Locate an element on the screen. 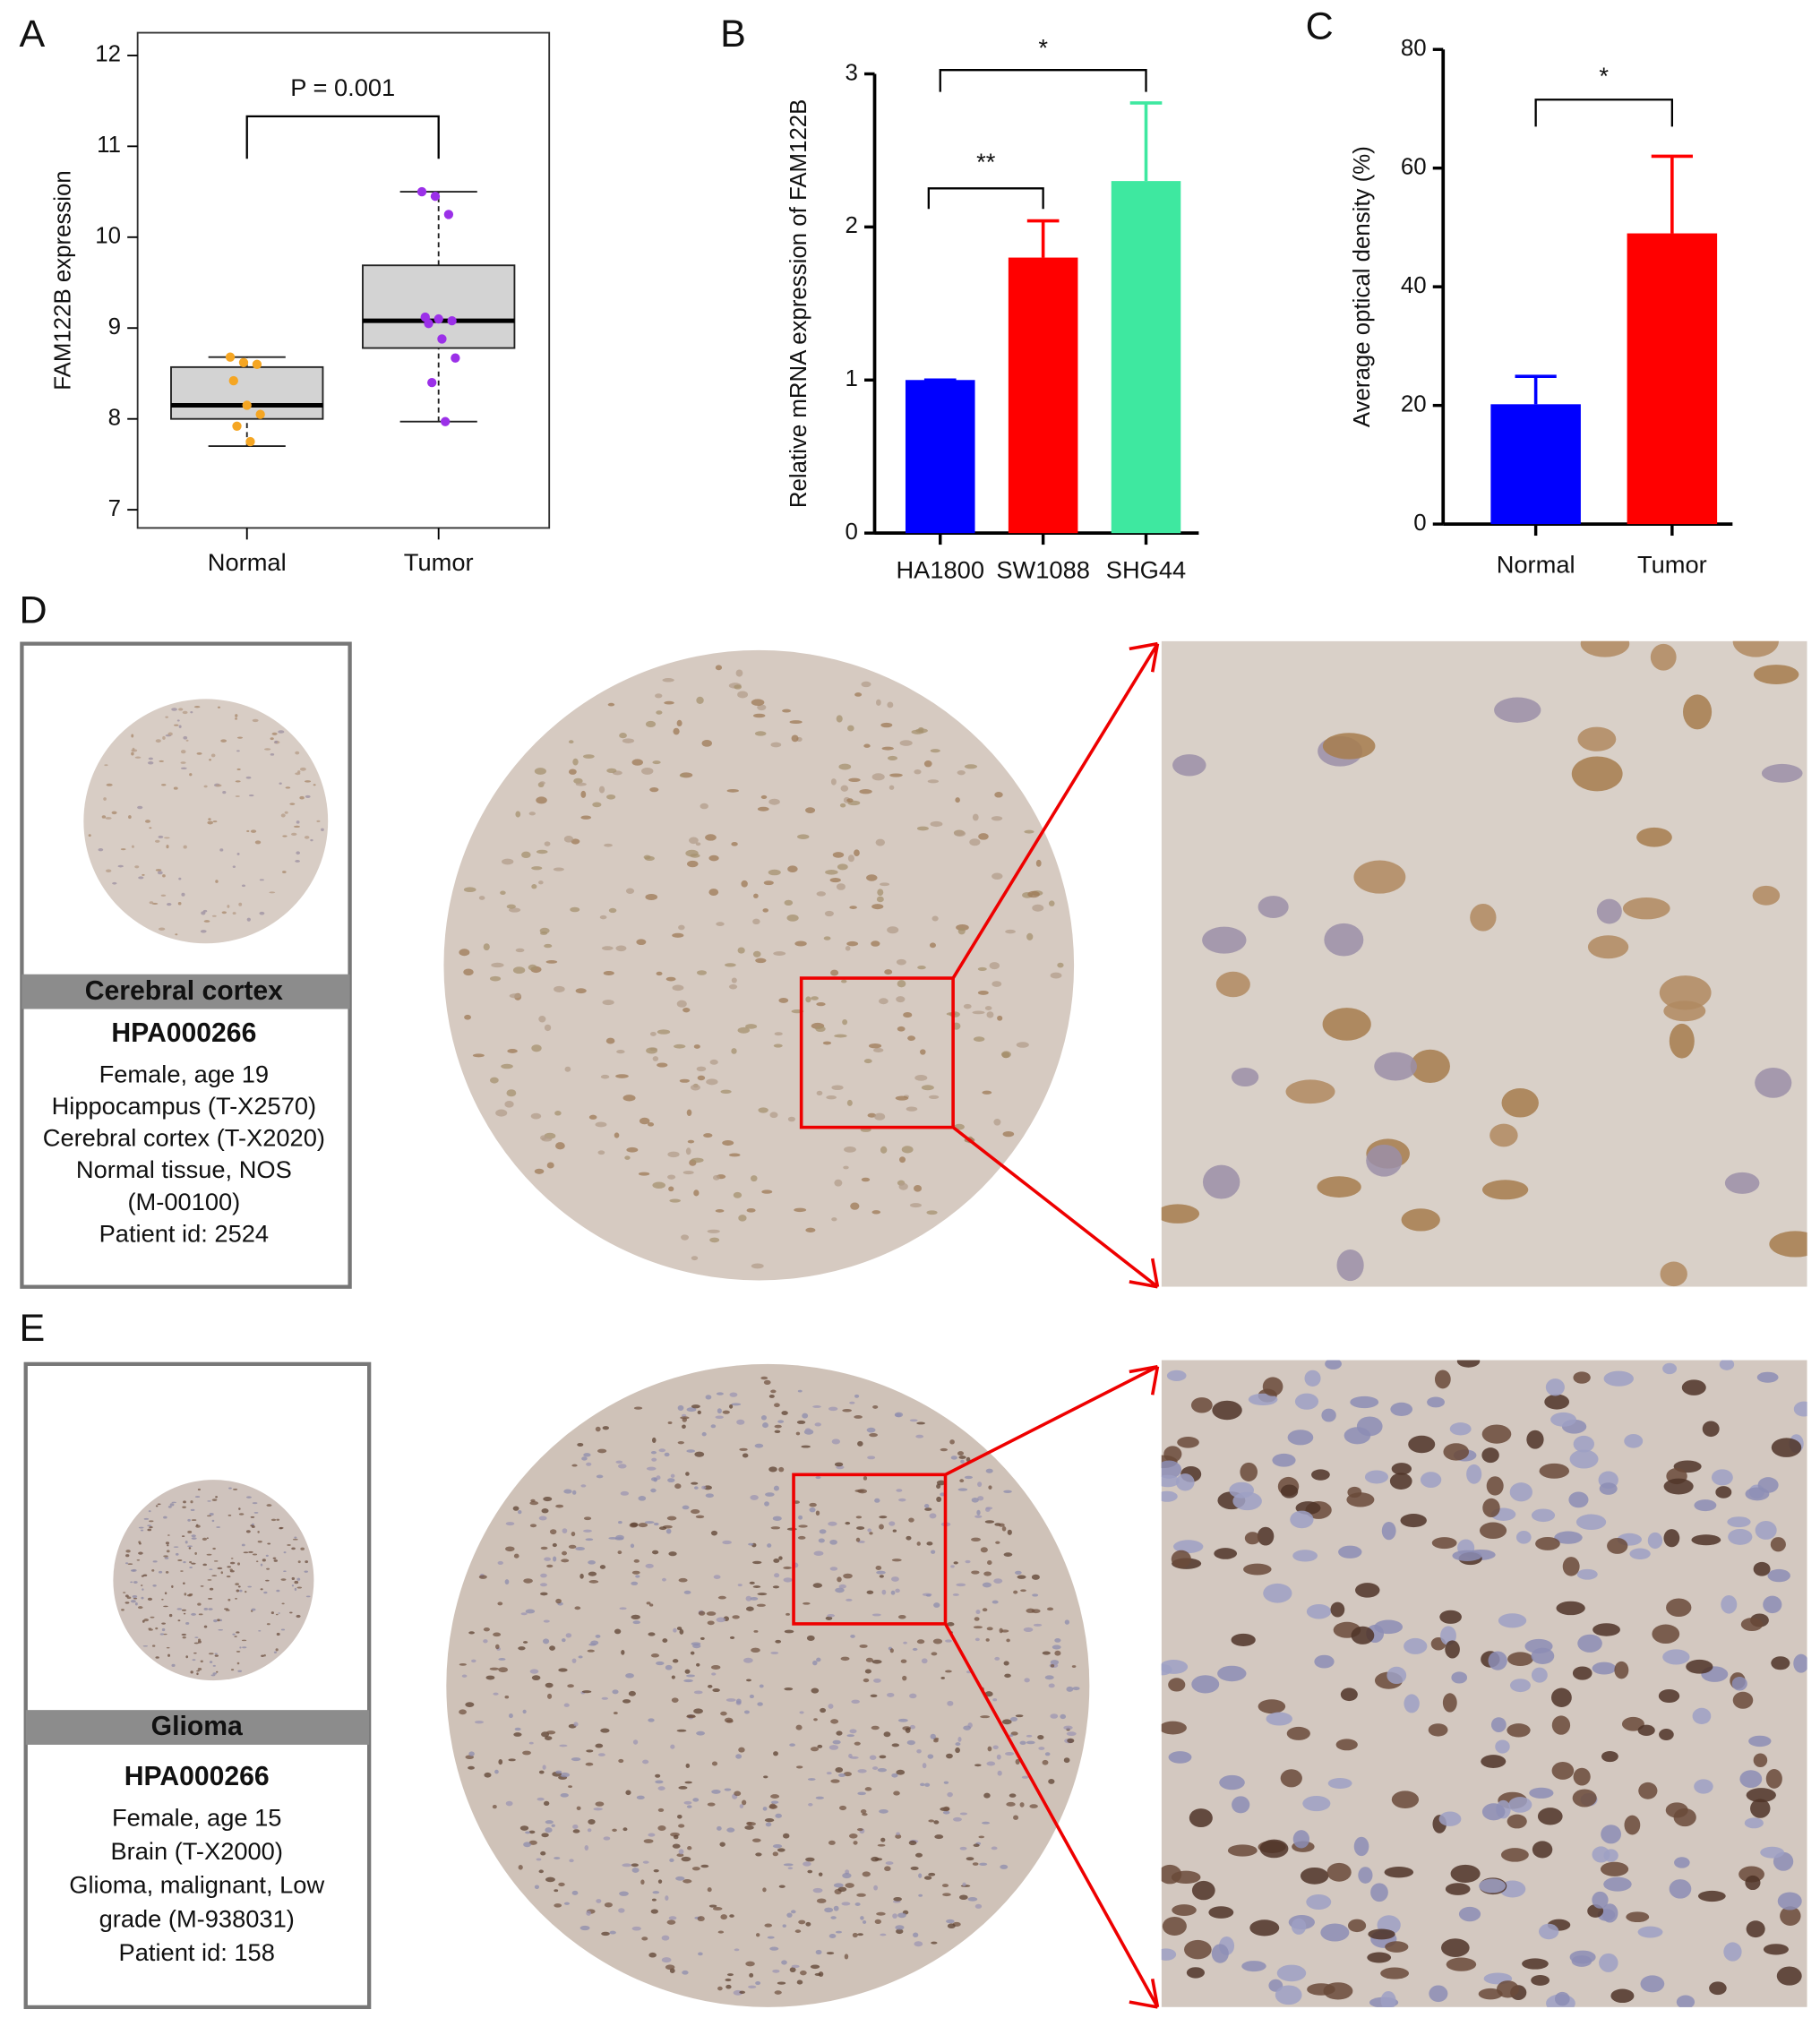 This screenshot has width=1820, height=2018. detail-line: Brain (T-X2000) is located at coordinates (196, 1851).